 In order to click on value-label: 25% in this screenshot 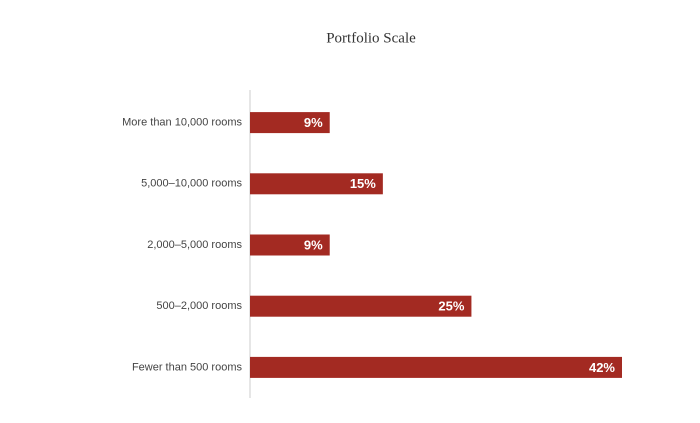, I will do `click(451, 306)`.